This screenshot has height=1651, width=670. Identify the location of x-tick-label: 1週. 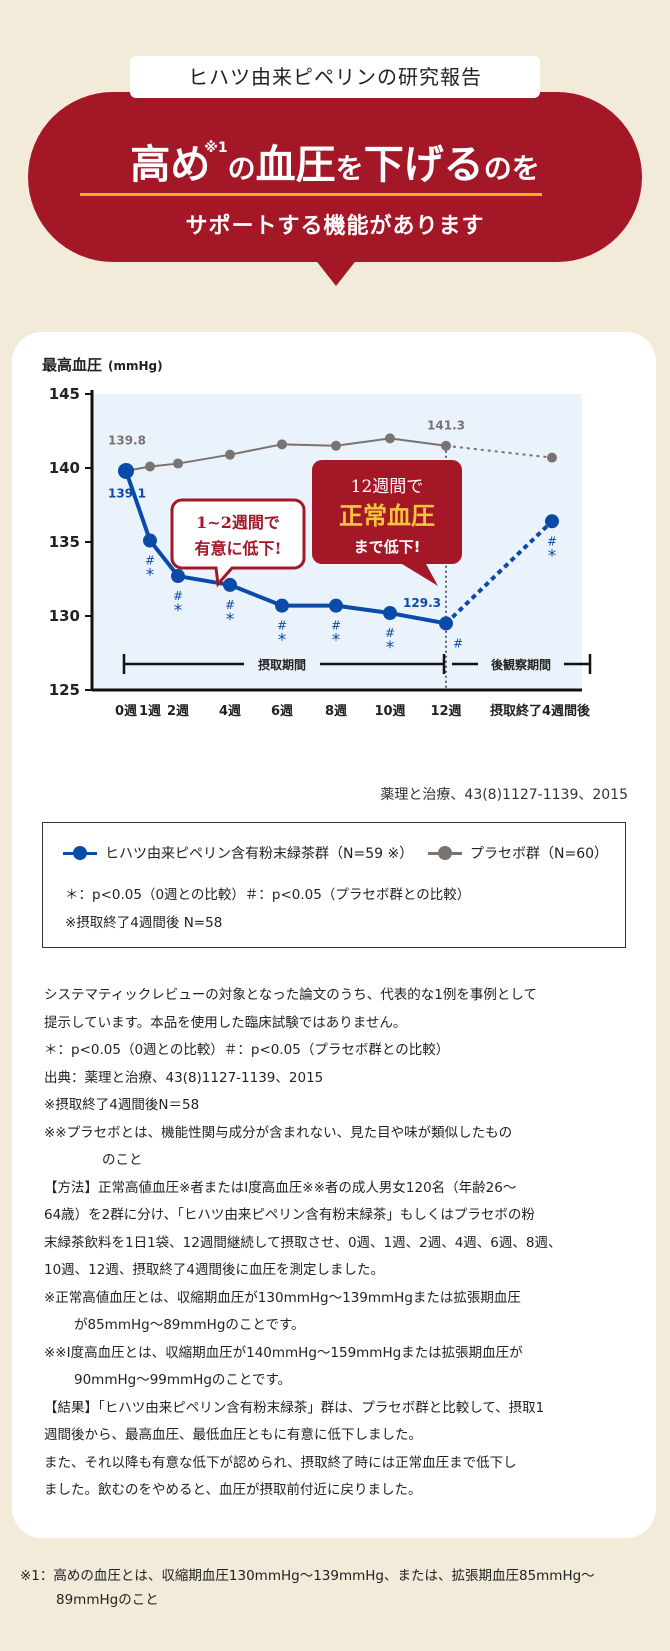
(150, 711).